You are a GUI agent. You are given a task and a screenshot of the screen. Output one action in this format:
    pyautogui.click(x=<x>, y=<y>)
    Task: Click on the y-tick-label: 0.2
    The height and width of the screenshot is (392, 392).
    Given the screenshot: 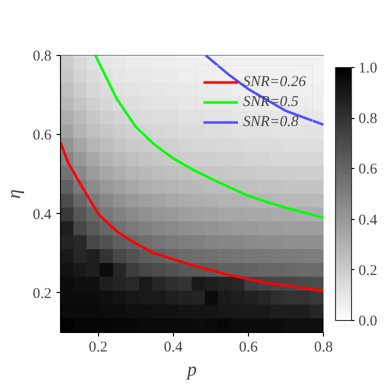 What is the action you would take?
    pyautogui.click(x=42, y=294)
    